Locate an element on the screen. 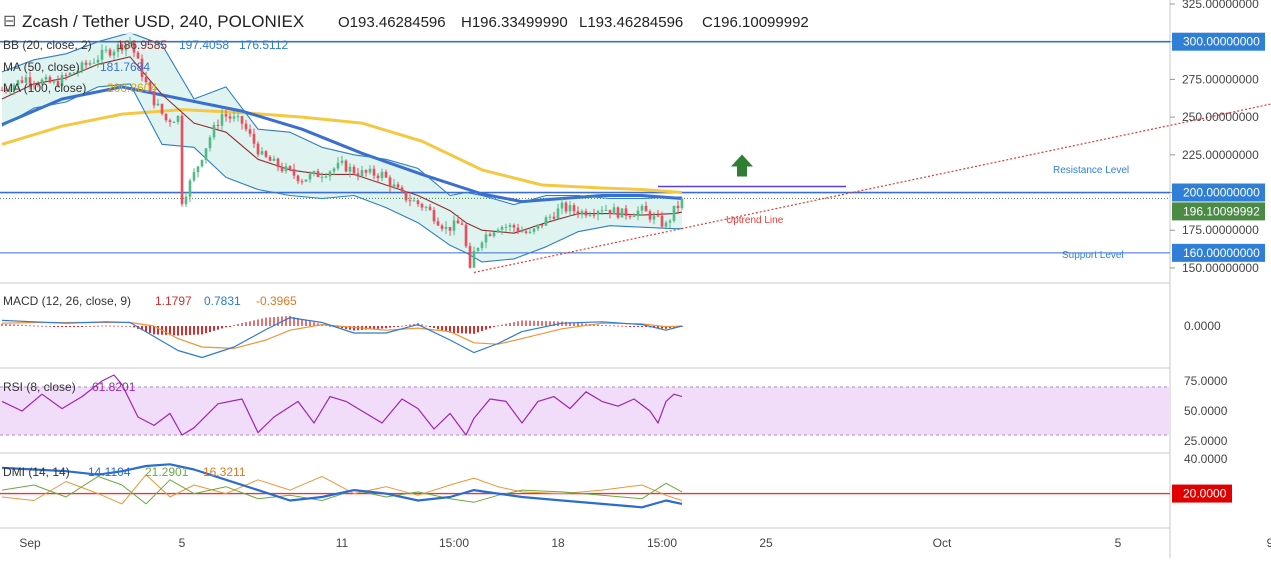 The width and height of the screenshot is (1271, 563). dmi-legend-label: DMI (14, 14) is located at coordinates (36, 472).